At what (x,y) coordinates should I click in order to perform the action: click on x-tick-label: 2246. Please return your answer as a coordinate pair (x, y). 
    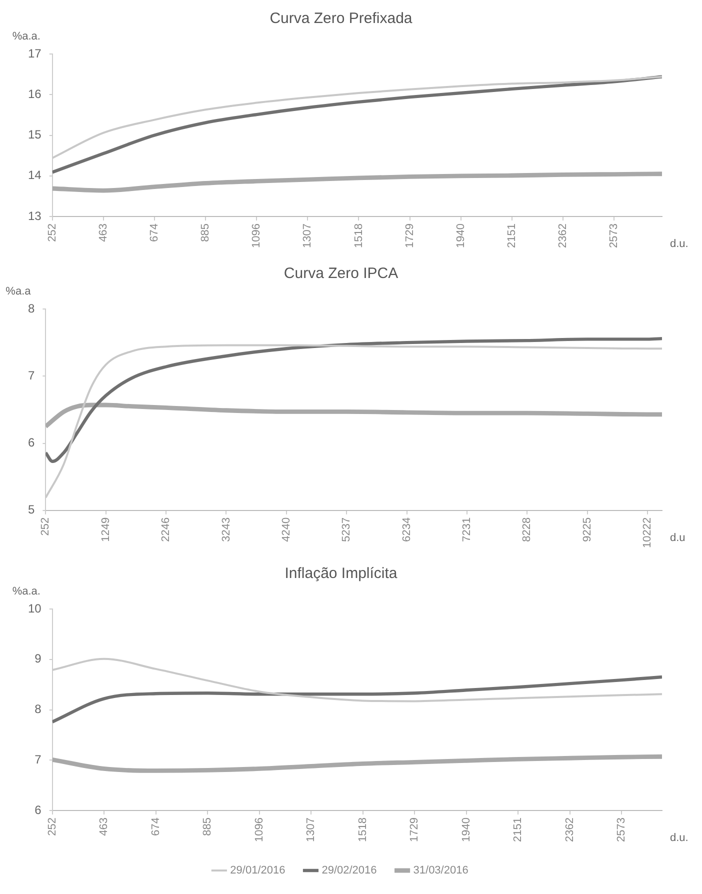
    Looking at the image, I should click on (166, 529).